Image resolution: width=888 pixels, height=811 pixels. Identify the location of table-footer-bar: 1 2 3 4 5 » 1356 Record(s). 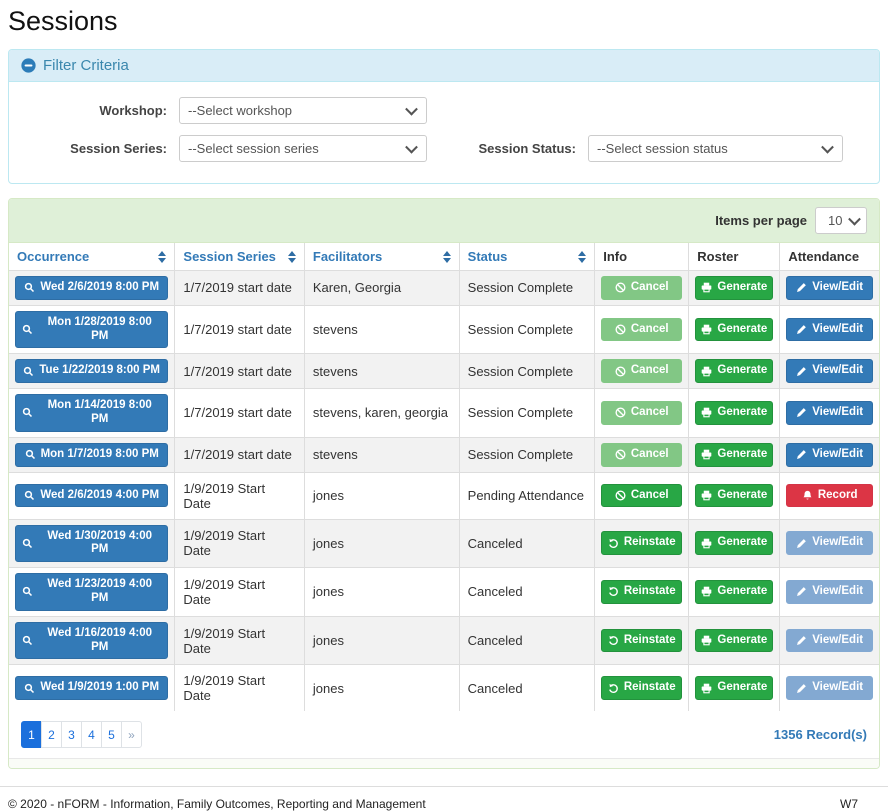
(444, 735).